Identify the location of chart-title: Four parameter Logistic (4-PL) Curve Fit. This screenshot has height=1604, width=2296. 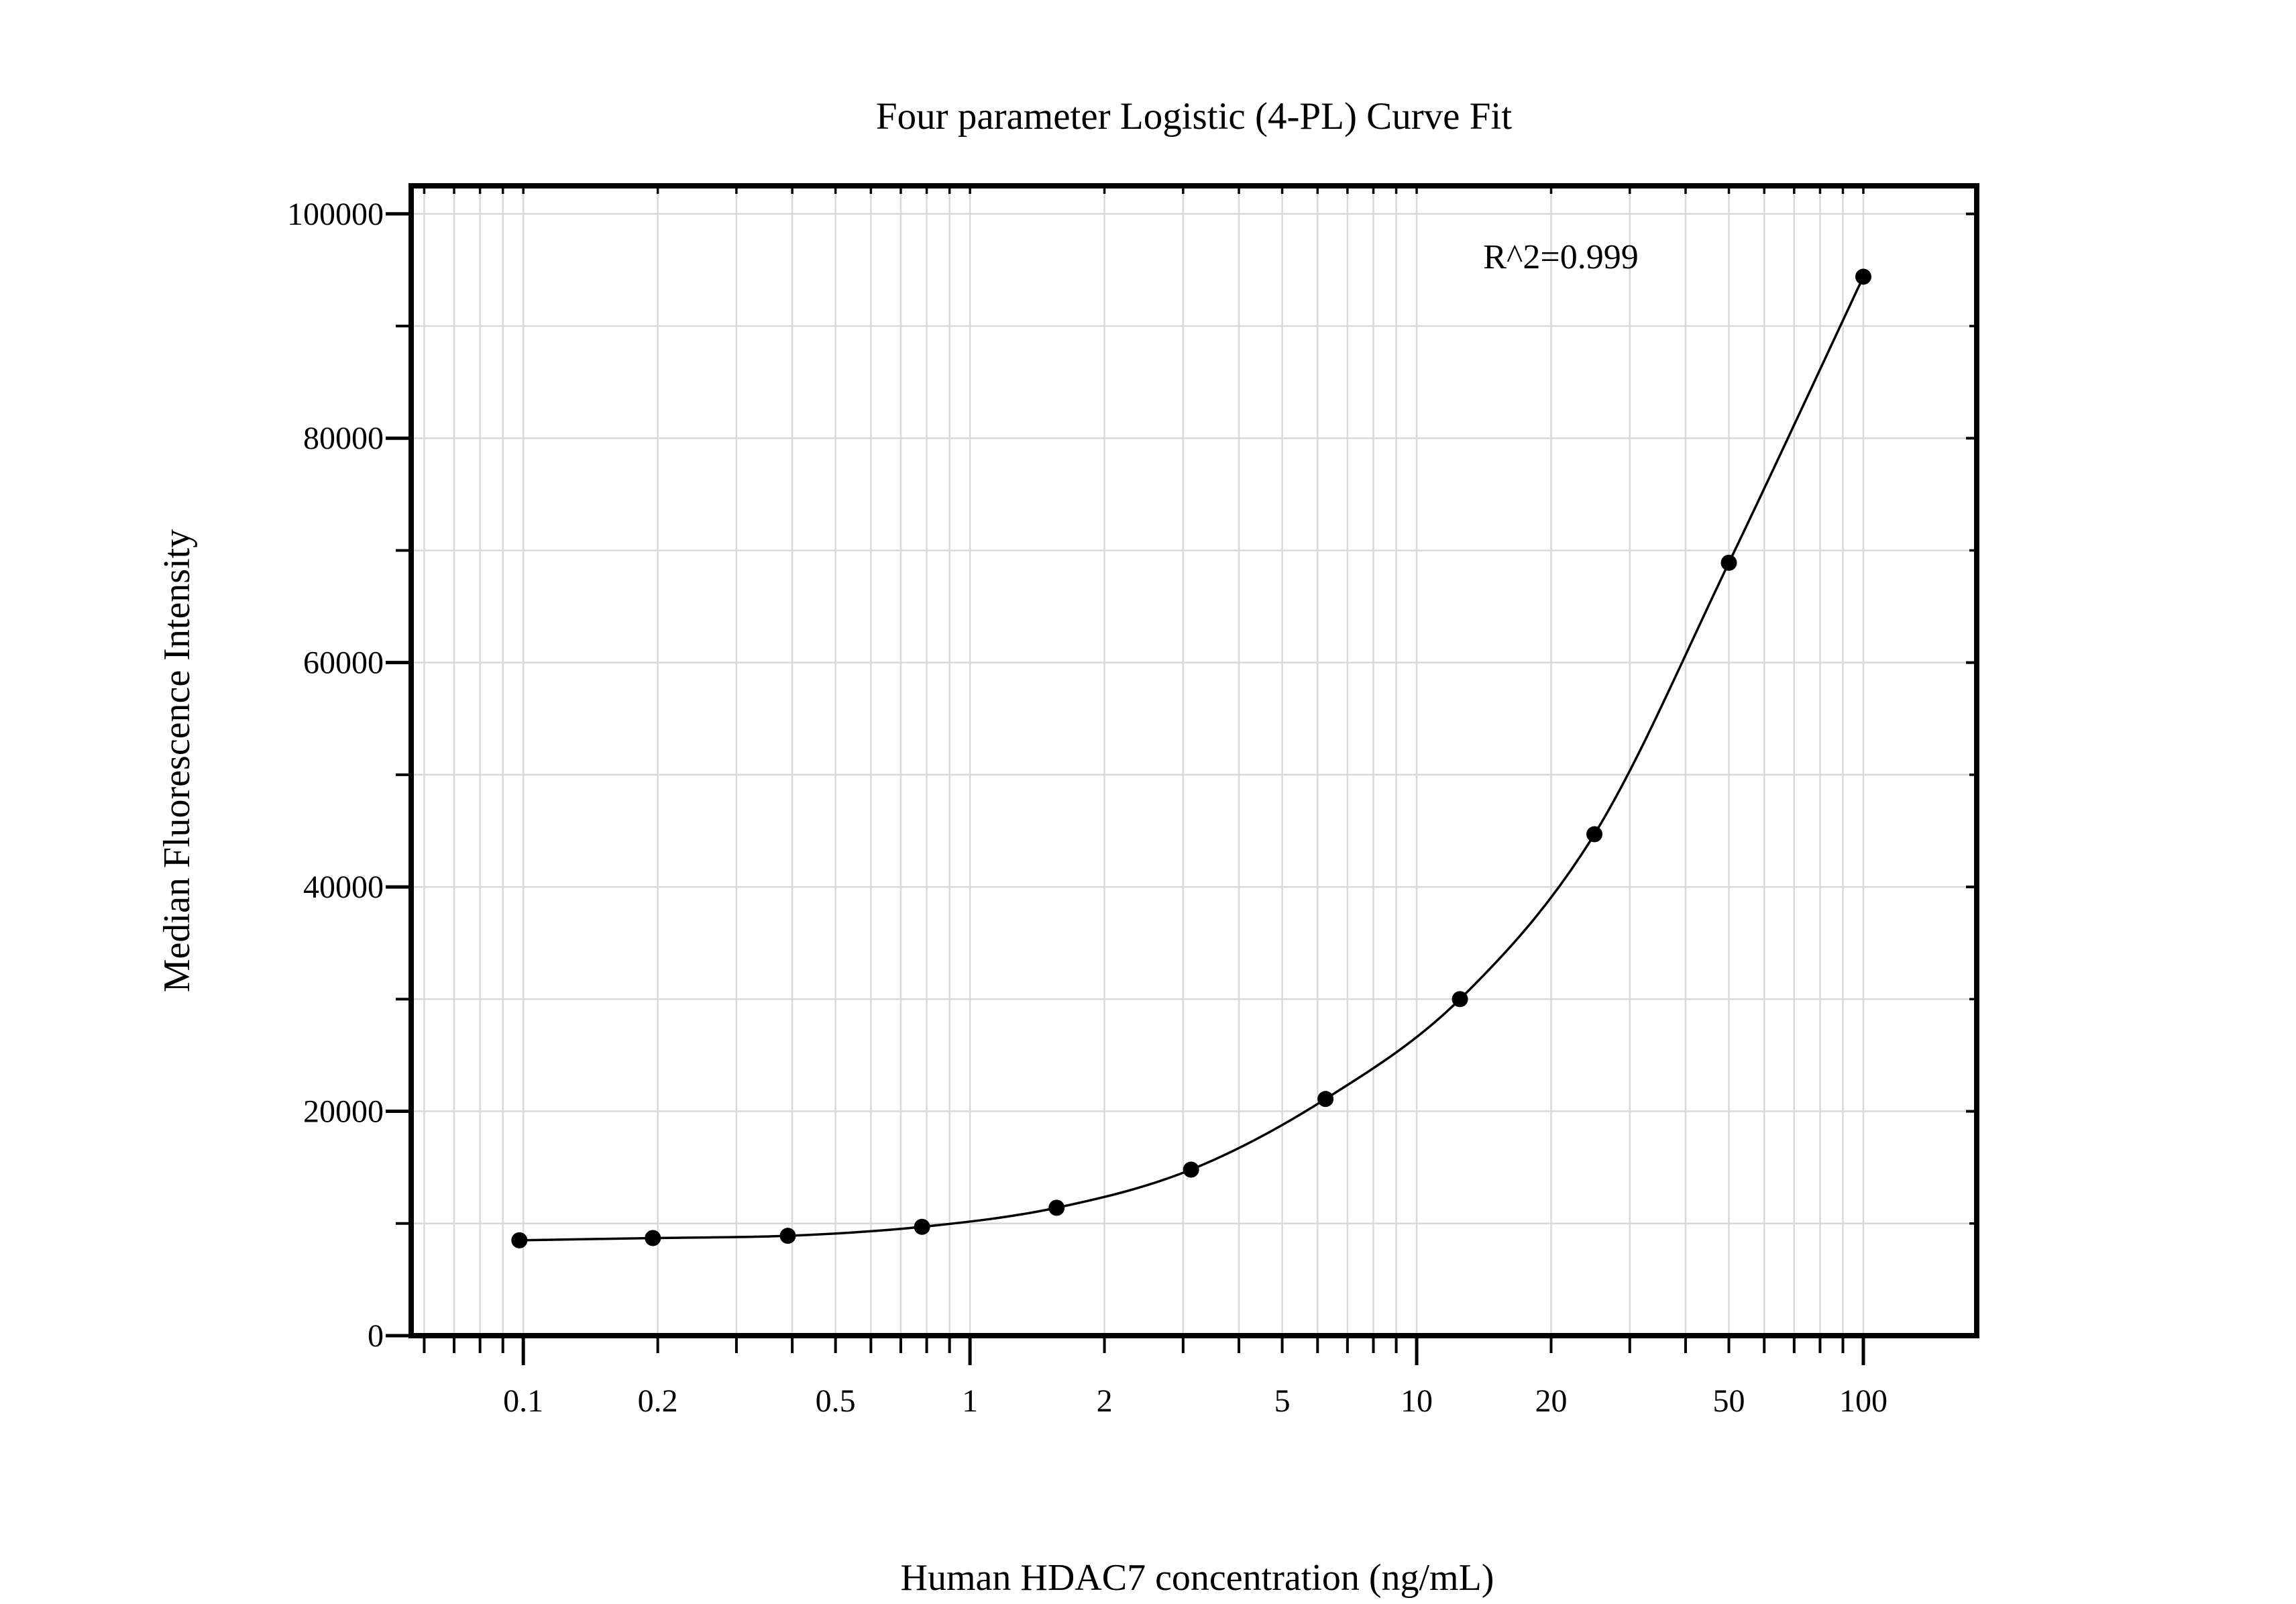
(1194, 116).